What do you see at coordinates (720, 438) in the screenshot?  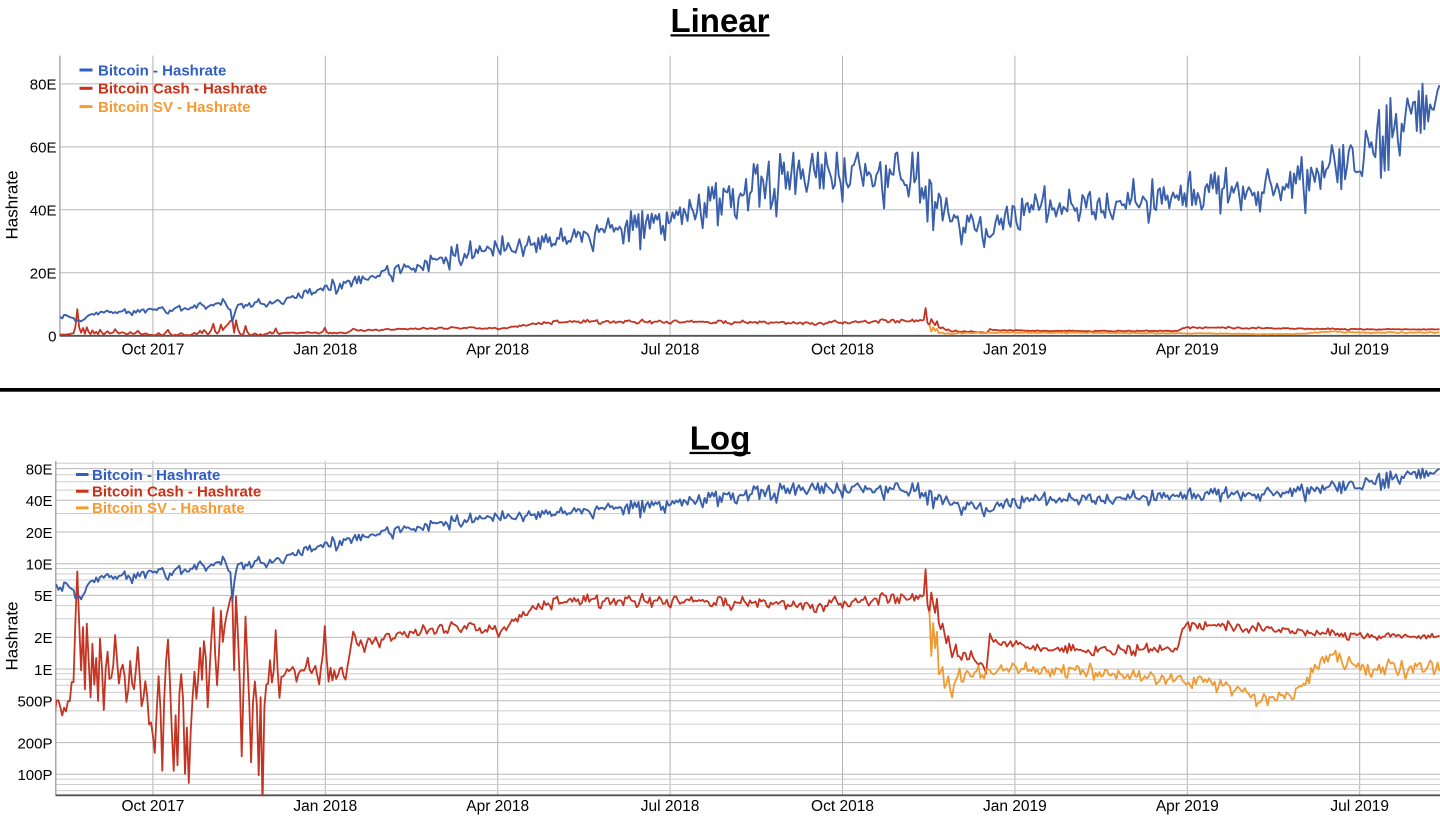 I see `svg-text: Log` at bounding box center [720, 438].